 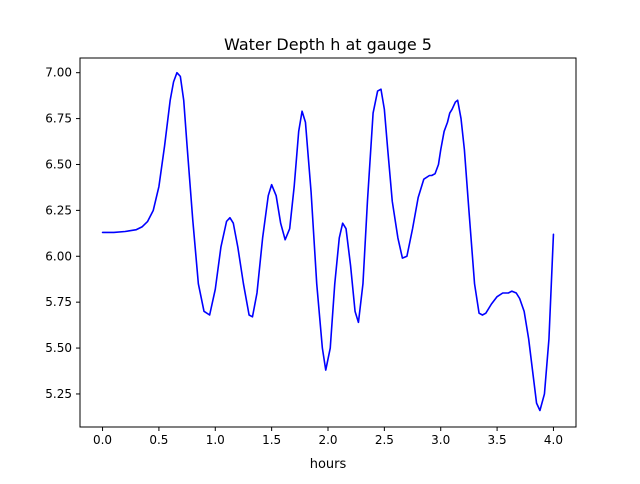 What do you see at coordinates (58, 256) in the screenshot?
I see `y-tick-label: 6.00` at bounding box center [58, 256].